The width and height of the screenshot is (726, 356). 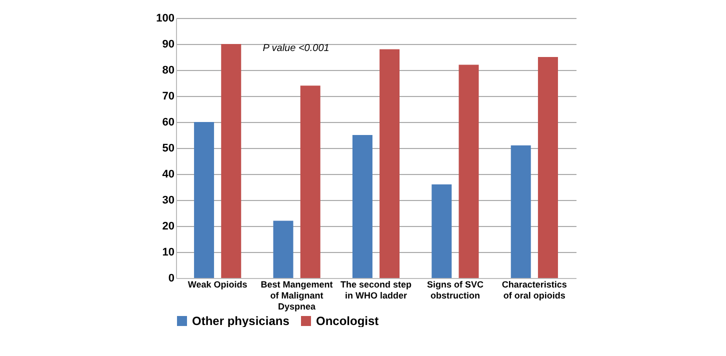 What do you see at coordinates (168, 226) in the screenshot?
I see `y-tick-label: 20` at bounding box center [168, 226].